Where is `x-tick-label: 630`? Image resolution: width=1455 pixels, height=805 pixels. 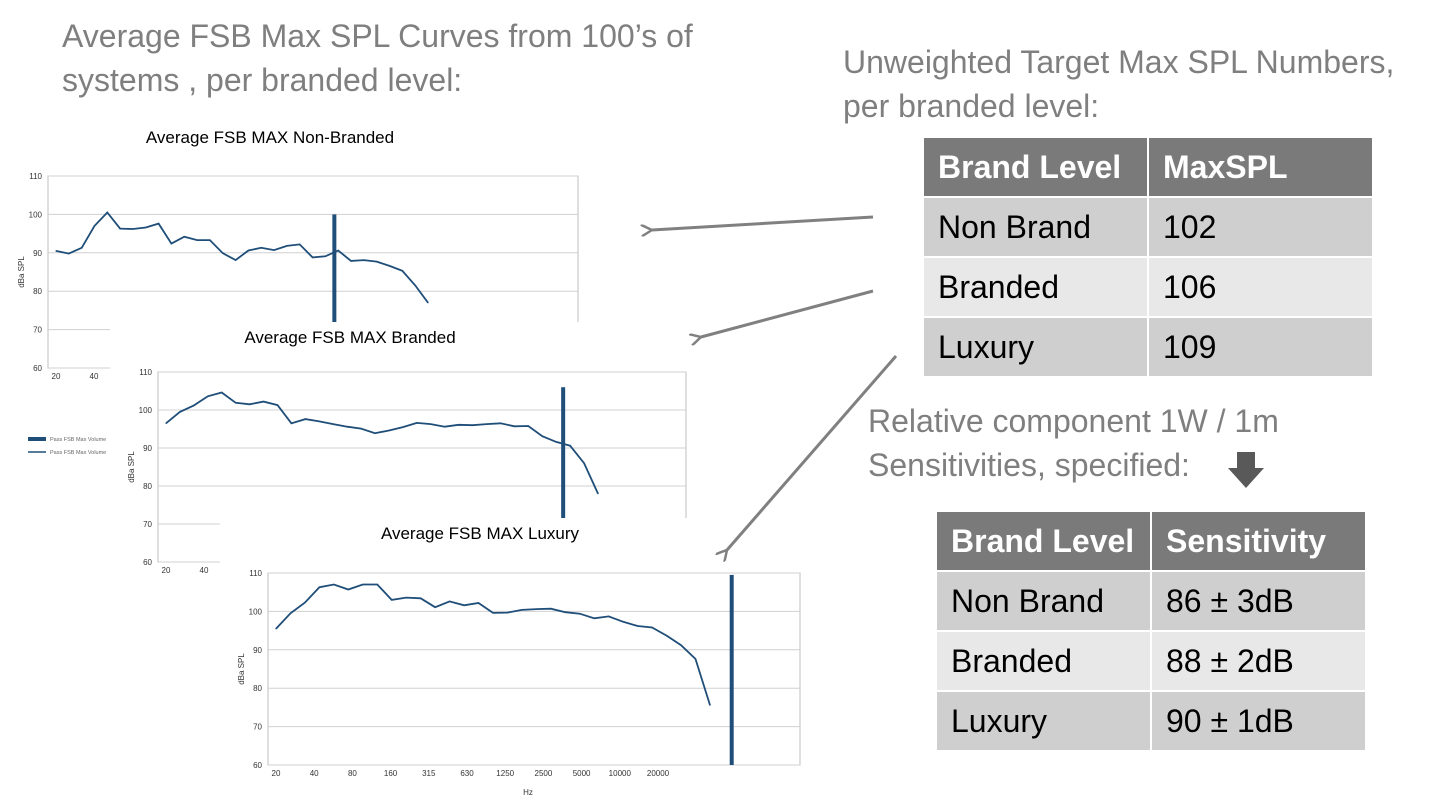
x-tick-label: 630 is located at coordinates (467, 773).